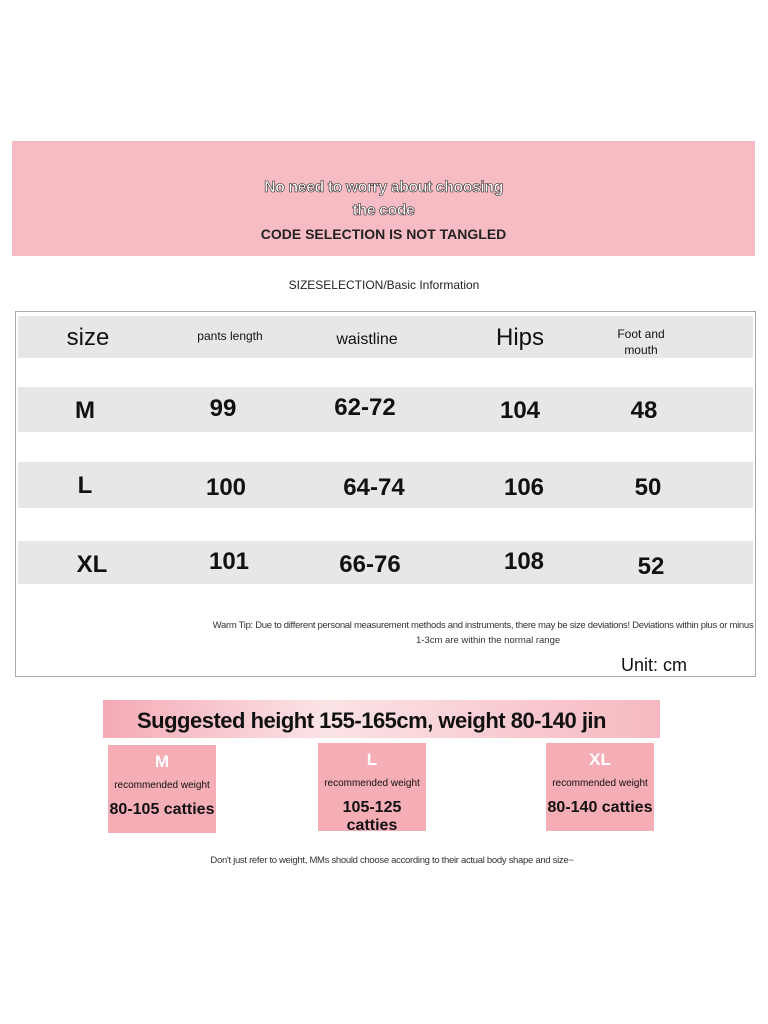  What do you see at coordinates (384, 188) in the screenshot?
I see `banner-line-1: No need to worry about choosing` at bounding box center [384, 188].